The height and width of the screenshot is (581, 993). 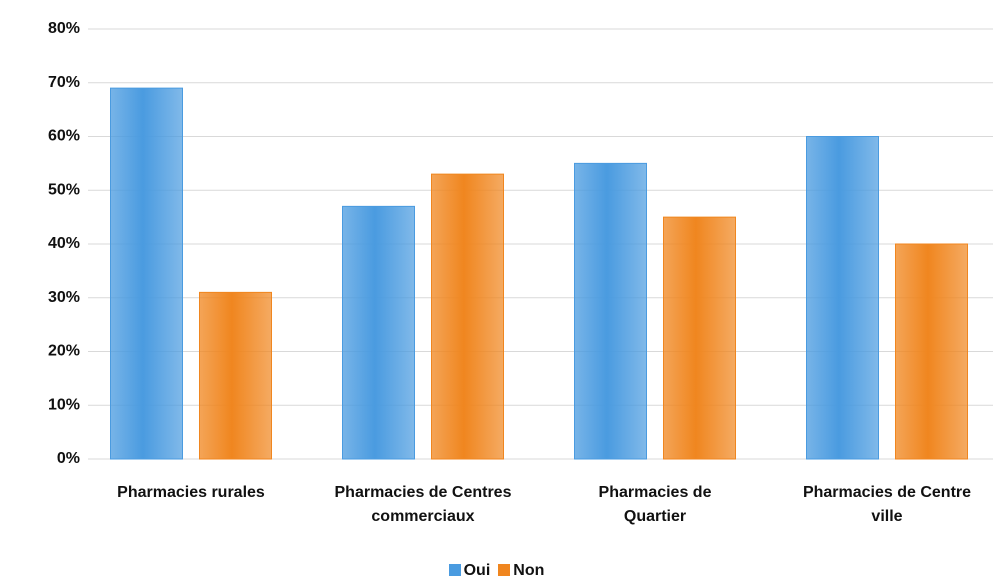 What do you see at coordinates (64, 189) in the screenshot?
I see `y-tick-label: 50%` at bounding box center [64, 189].